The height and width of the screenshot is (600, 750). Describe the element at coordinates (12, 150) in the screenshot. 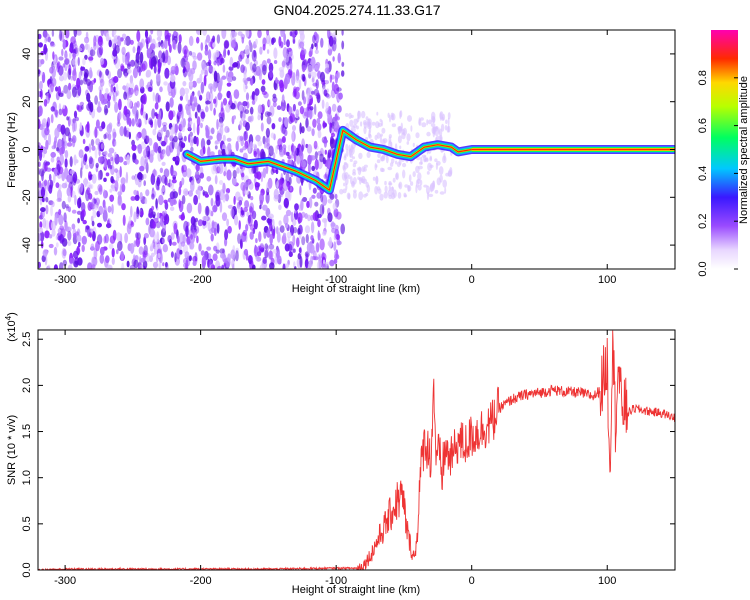

I see `spectrogram-ylabel: Frequency (Hz)` at that location.